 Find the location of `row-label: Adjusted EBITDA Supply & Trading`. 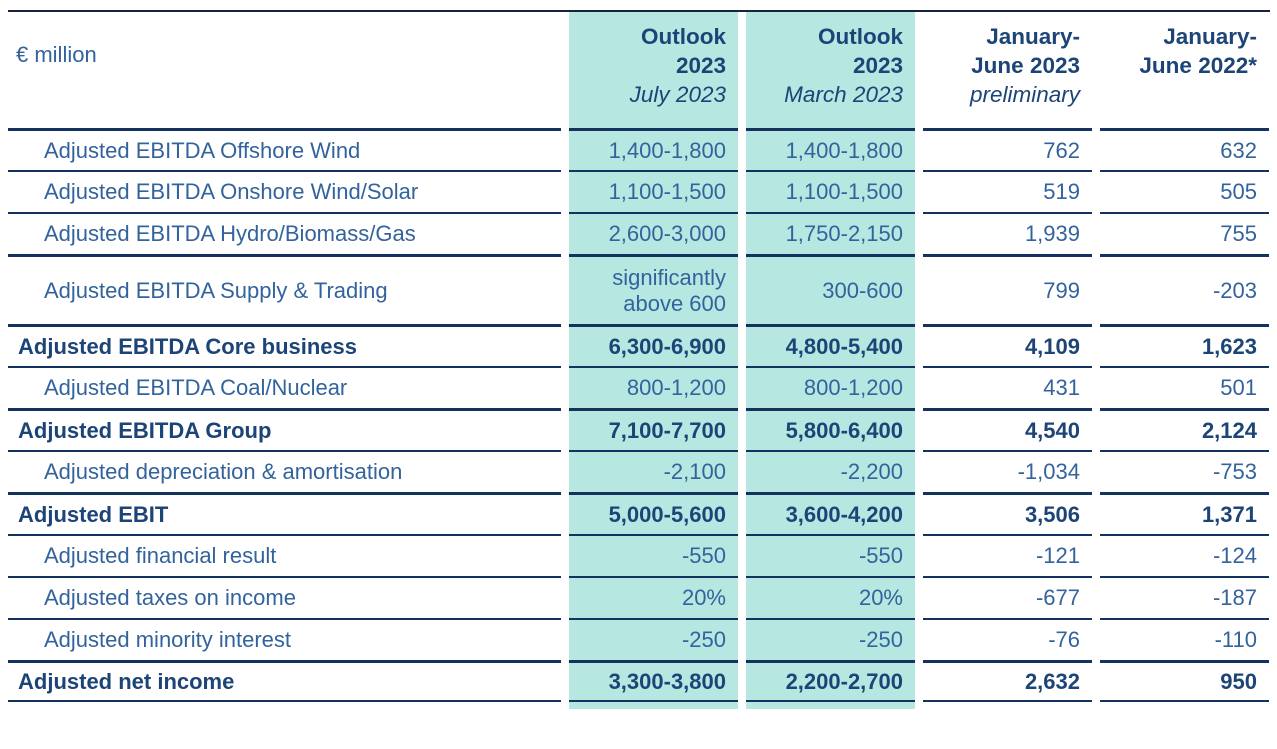

row-label: Adjusted EBITDA Supply & Trading is located at coordinates (284, 289).